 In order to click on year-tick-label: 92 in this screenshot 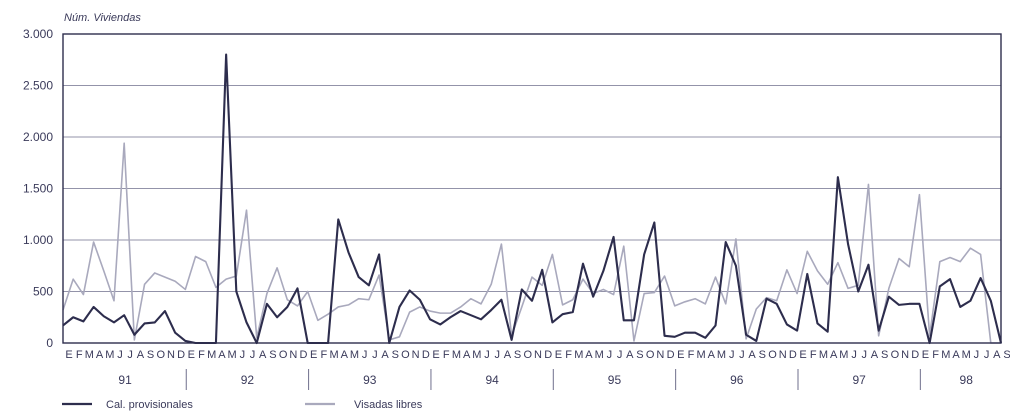, I will do `click(248, 380)`.